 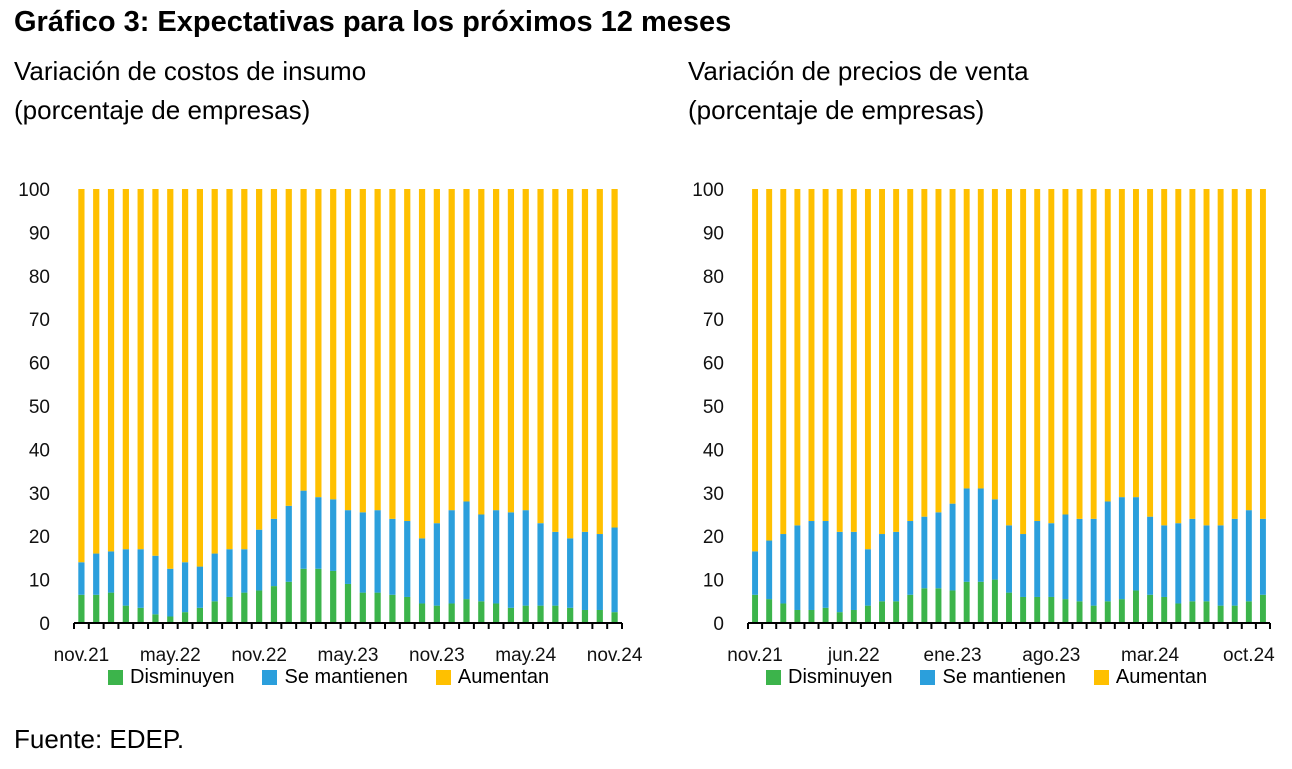 What do you see at coordinates (525, 655) in the screenshot?
I see `left-x-tick-label: may.24` at bounding box center [525, 655].